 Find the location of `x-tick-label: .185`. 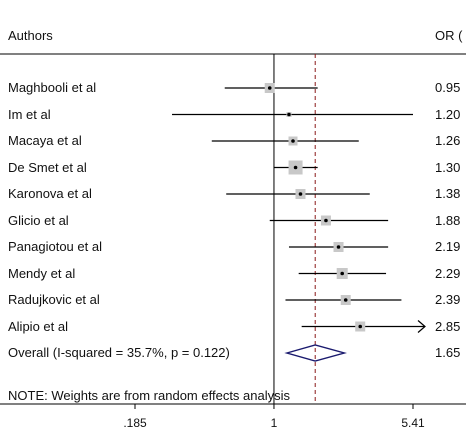

x-tick-label: .185 is located at coordinates (135, 423).